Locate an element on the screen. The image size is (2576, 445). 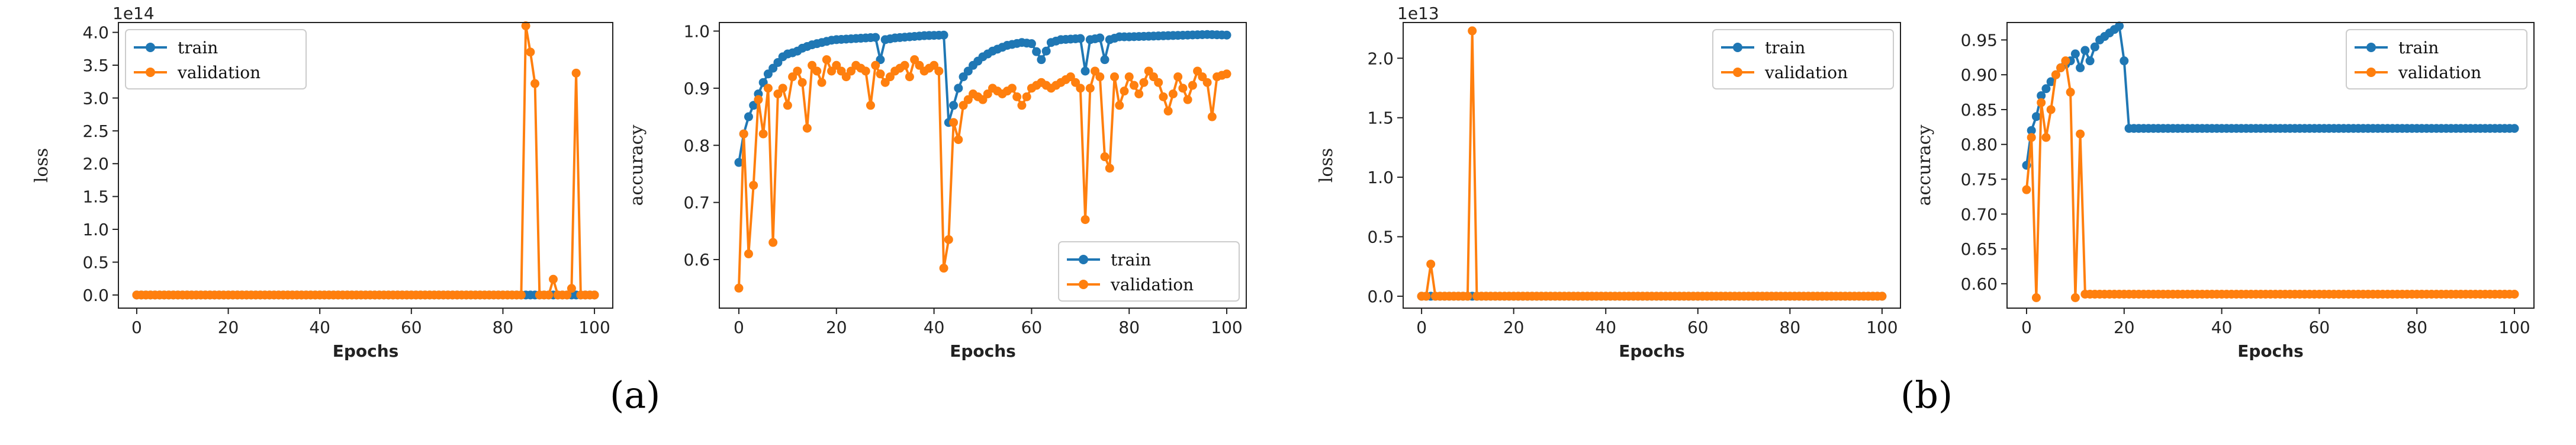
legend-box is located at coordinates (2436, 59).